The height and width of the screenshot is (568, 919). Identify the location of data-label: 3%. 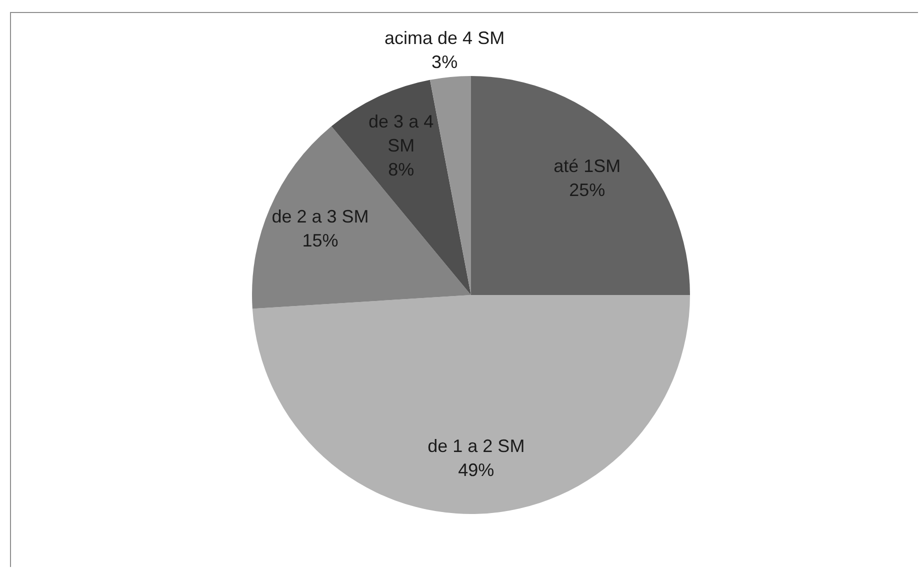
(445, 62).